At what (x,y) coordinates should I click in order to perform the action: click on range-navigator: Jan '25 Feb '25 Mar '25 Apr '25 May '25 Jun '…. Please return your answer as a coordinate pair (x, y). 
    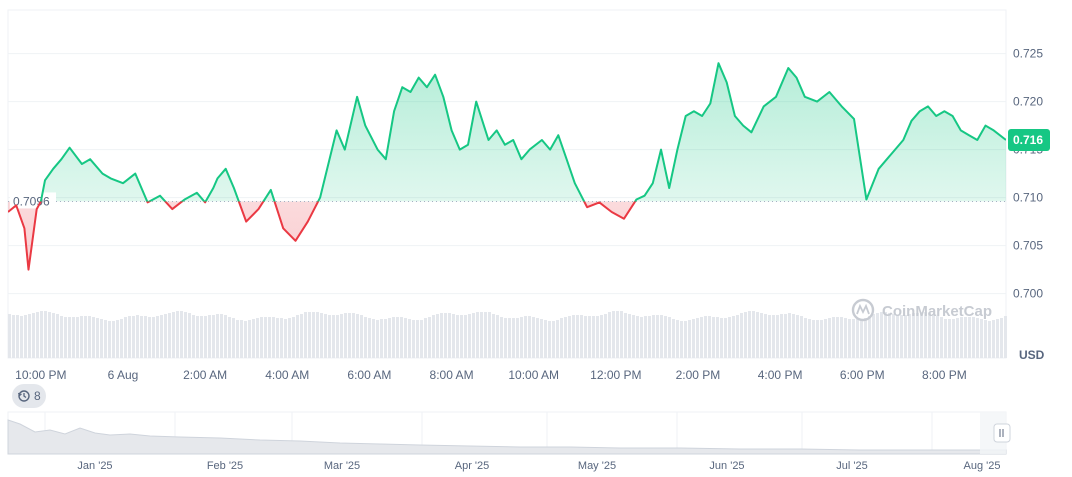
    Looking at the image, I should click on (509, 441).